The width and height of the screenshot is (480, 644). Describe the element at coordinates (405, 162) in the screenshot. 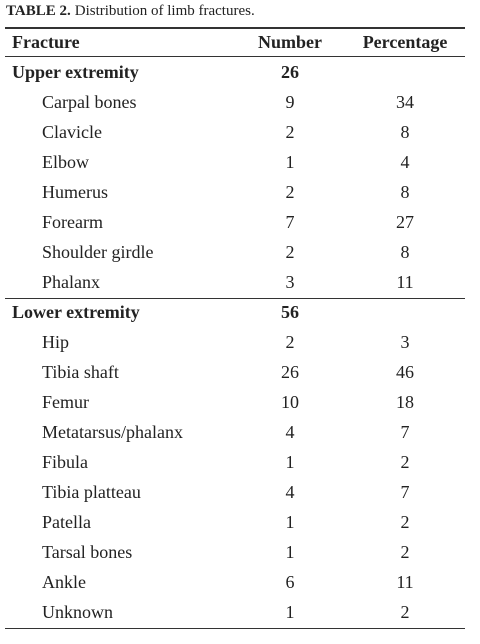

I see `fracture-percentage: 4` at that location.